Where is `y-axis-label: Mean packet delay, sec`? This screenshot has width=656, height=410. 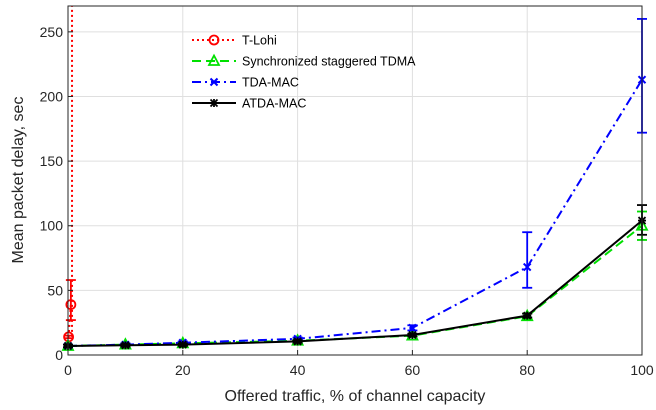 y-axis-label: Mean packet delay, sec is located at coordinates (18, 180).